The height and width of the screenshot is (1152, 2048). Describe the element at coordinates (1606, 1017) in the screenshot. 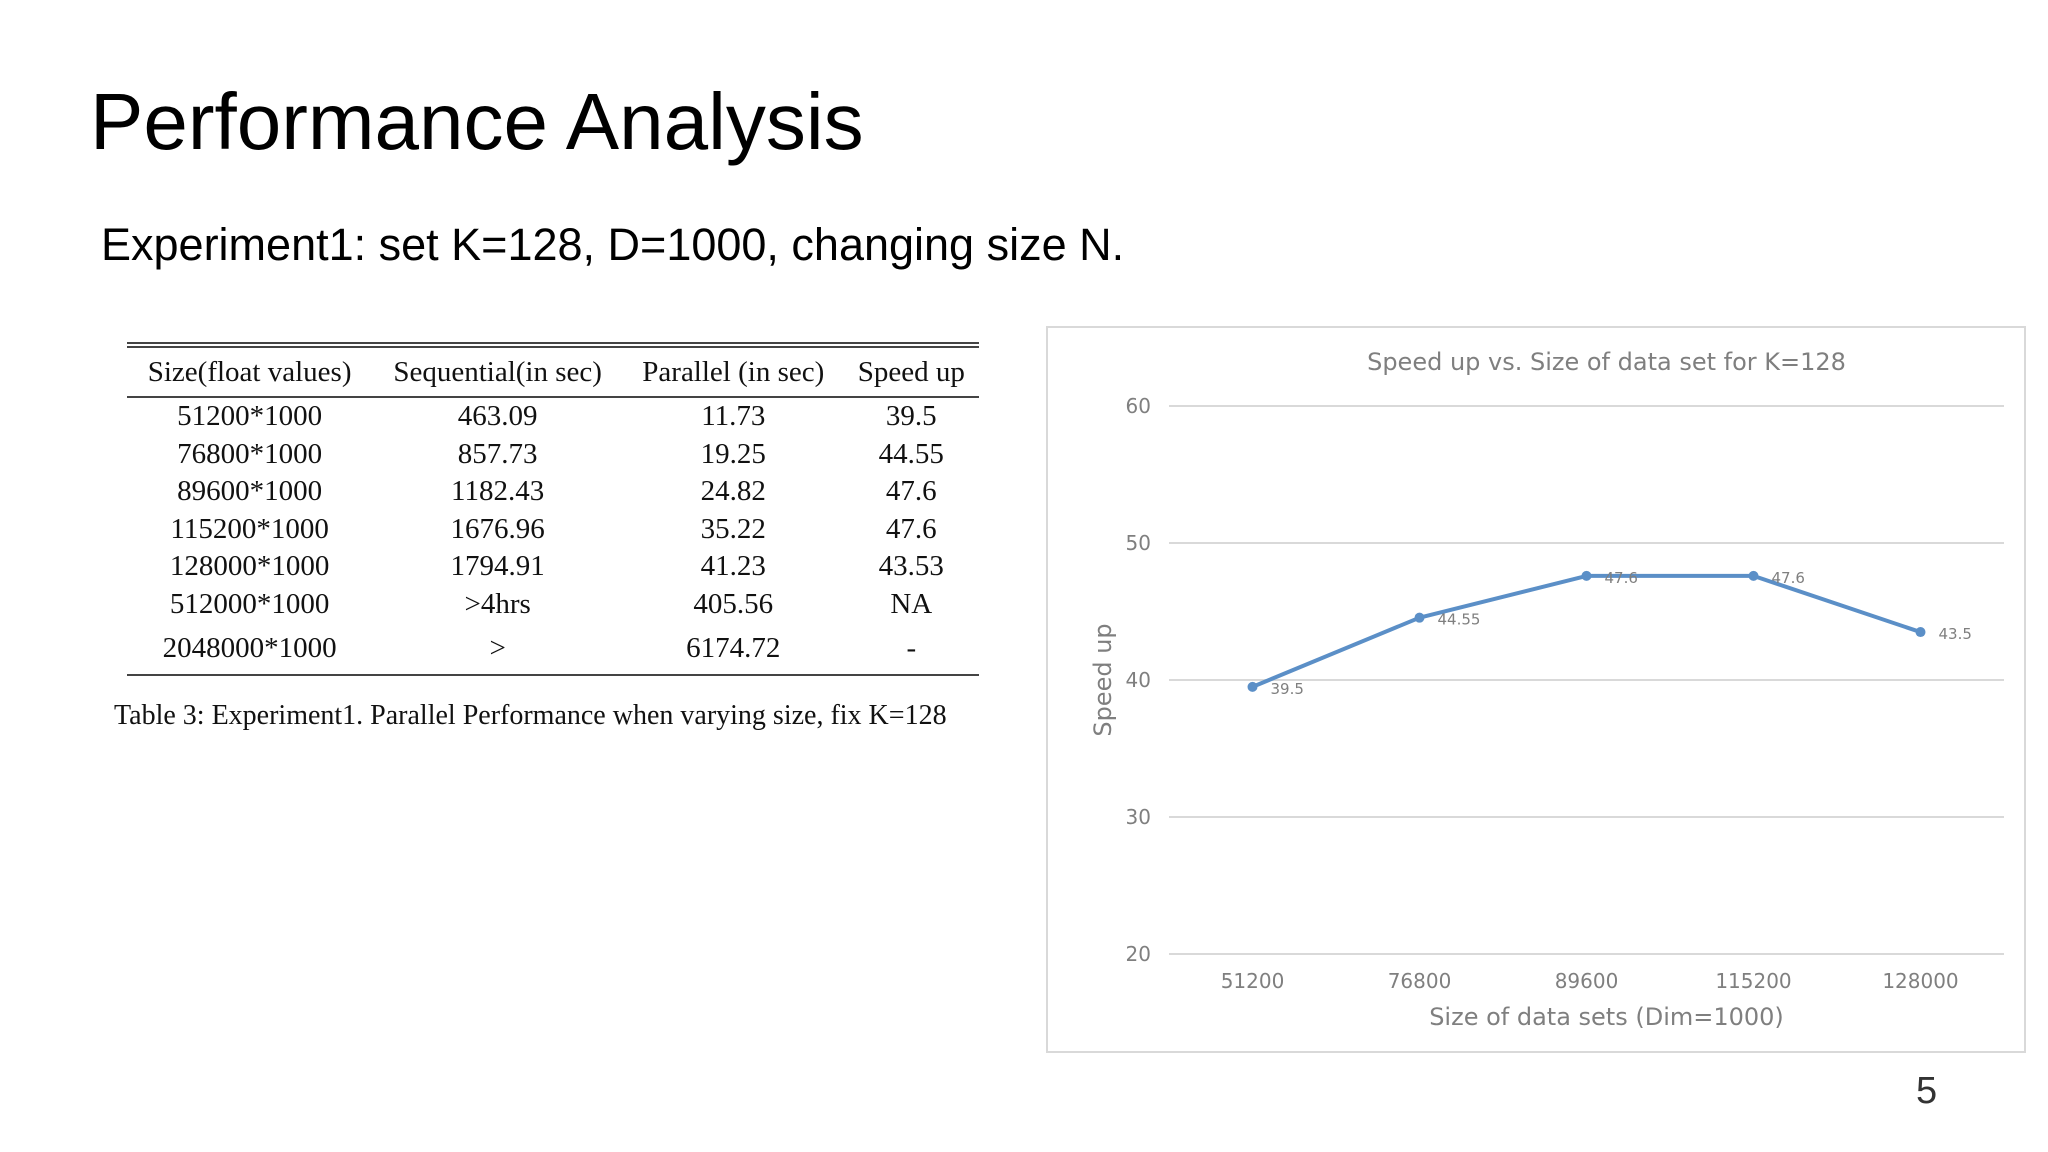

I see `x-axis-title: Size of data sets (Dim=1000)` at that location.